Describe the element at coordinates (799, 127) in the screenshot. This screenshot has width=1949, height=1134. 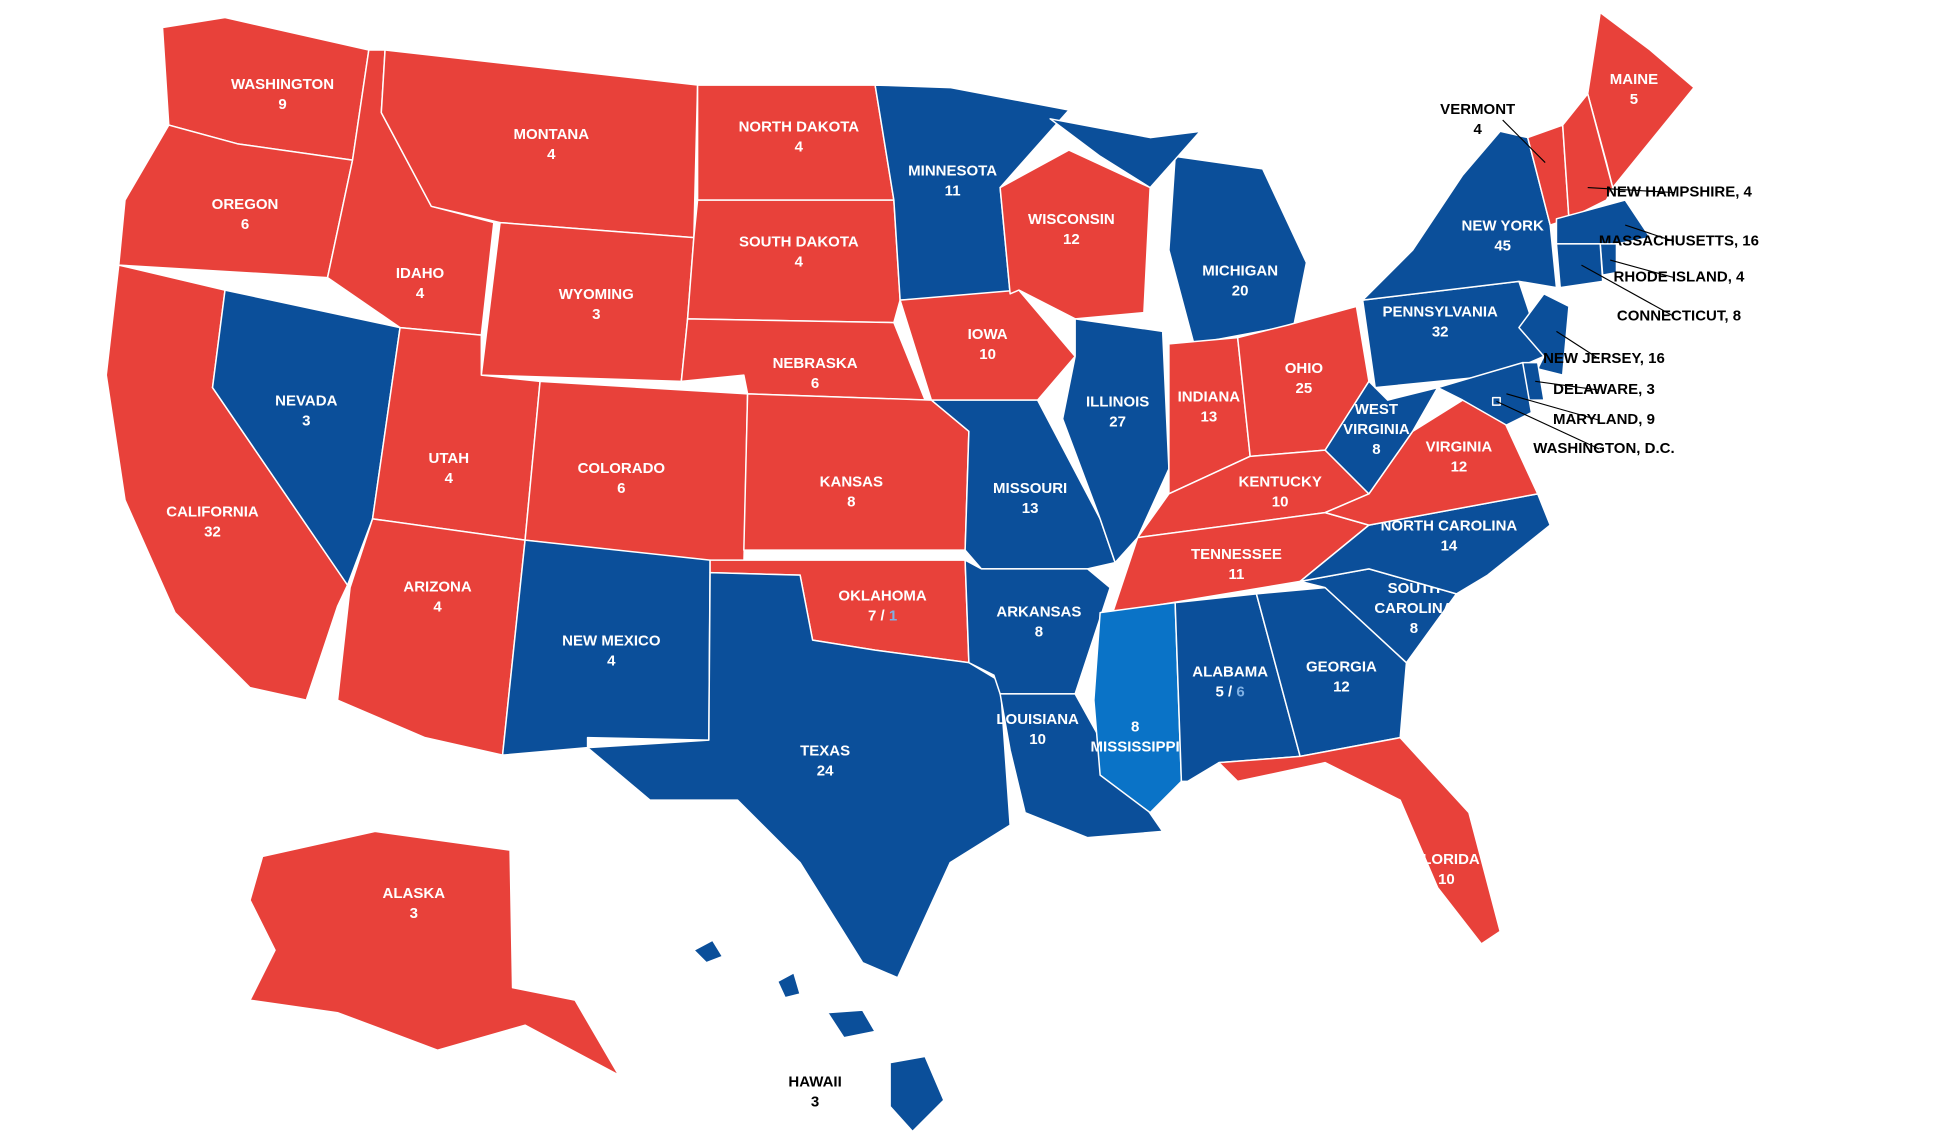
I see `state-label: NORTH DAKOTA` at that location.